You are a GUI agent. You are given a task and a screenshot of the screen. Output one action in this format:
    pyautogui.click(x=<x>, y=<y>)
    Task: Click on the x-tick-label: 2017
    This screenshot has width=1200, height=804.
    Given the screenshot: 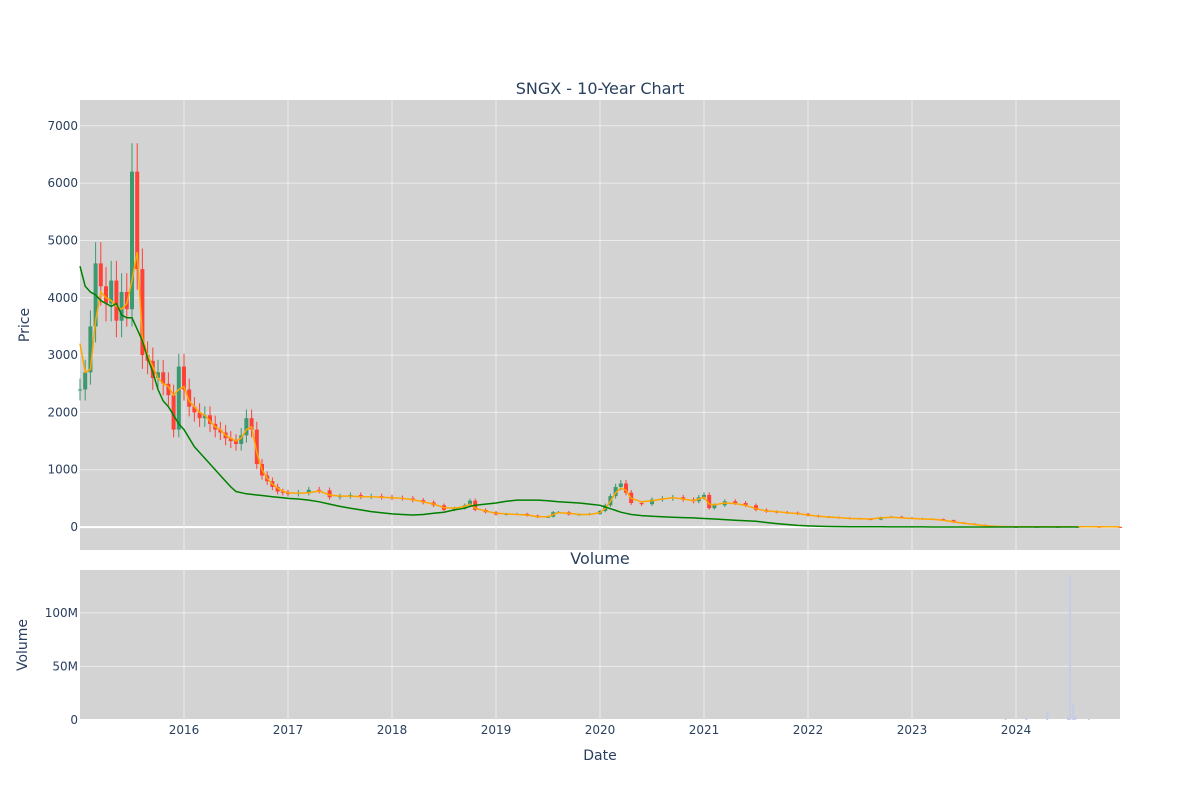 What is the action you would take?
    pyautogui.click(x=288, y=730)
    